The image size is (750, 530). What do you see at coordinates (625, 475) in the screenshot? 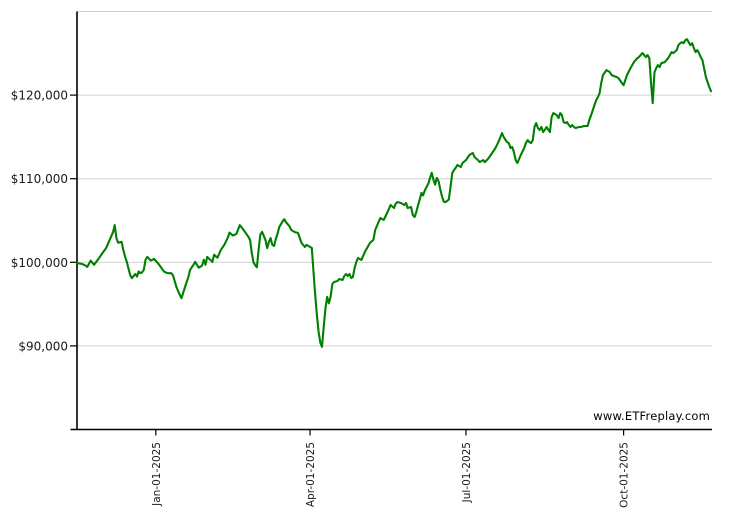
I see `x-axis-label: Oct-01-2025` at bounding box center [625, 475].